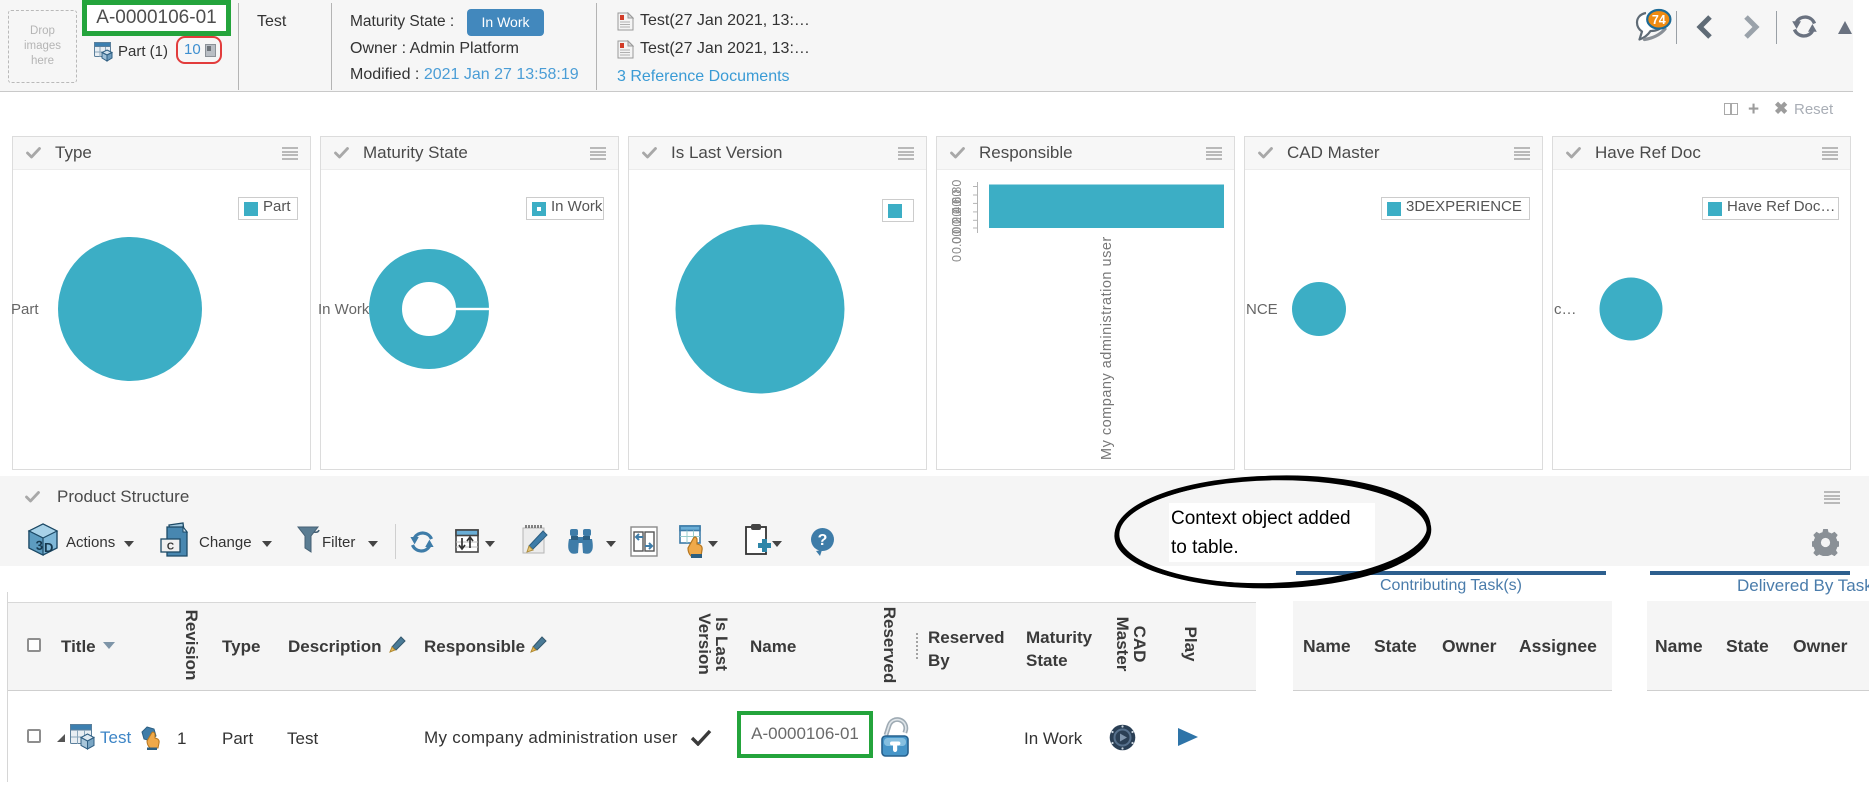  Describe the element at coordinates (39, 545) in the screenshot. I see `svg-text: 3` at that location.